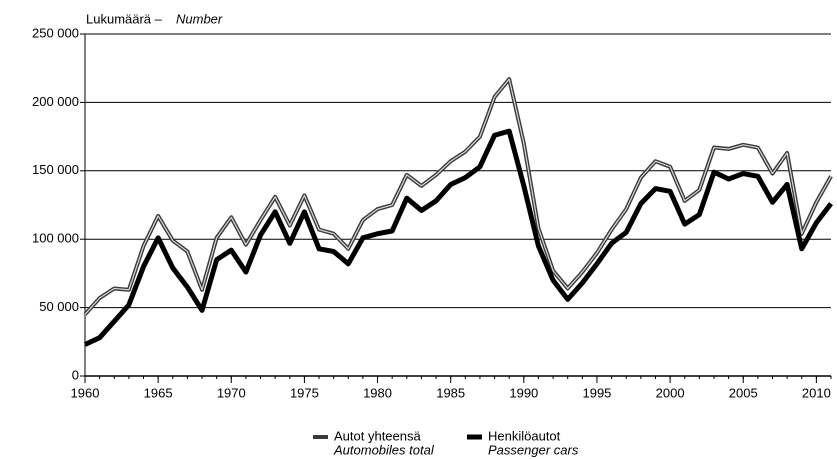 The height and width of the screenshot is (459, 837). I want to click on x-tick-label: 1990, so click(523, 392).